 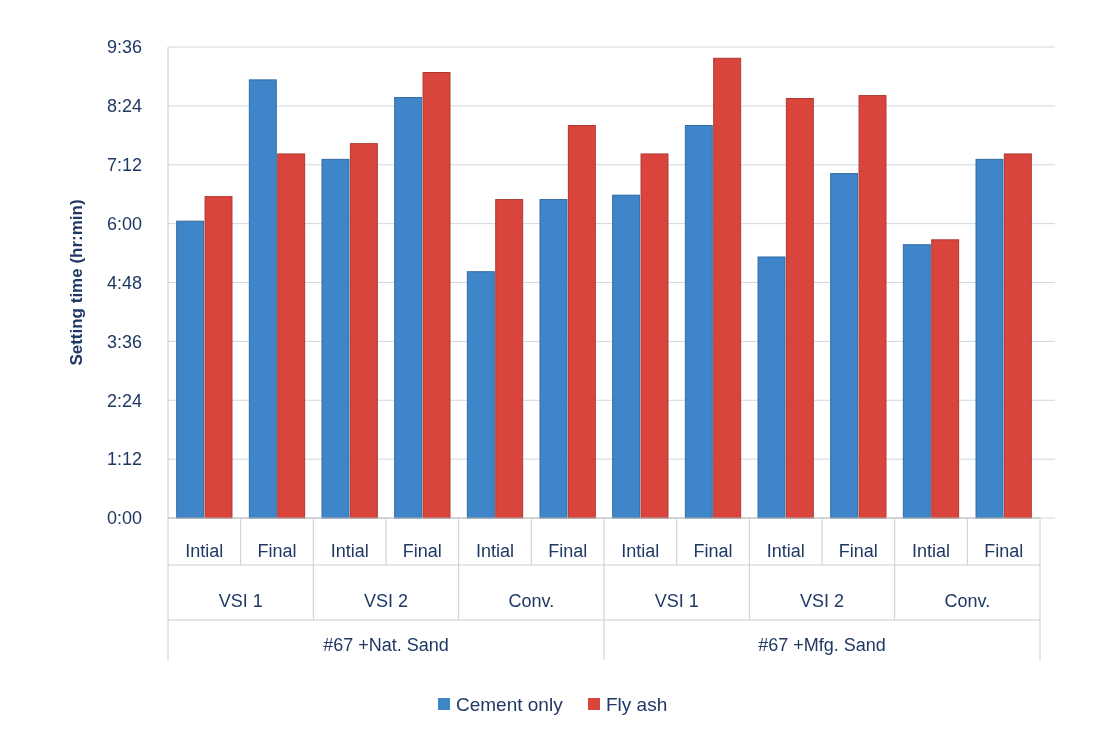 What do you see at coordinates (124, 400) in the screenshot?
I see `y-tick-label: 2:24` at bounding box center [124, 400].